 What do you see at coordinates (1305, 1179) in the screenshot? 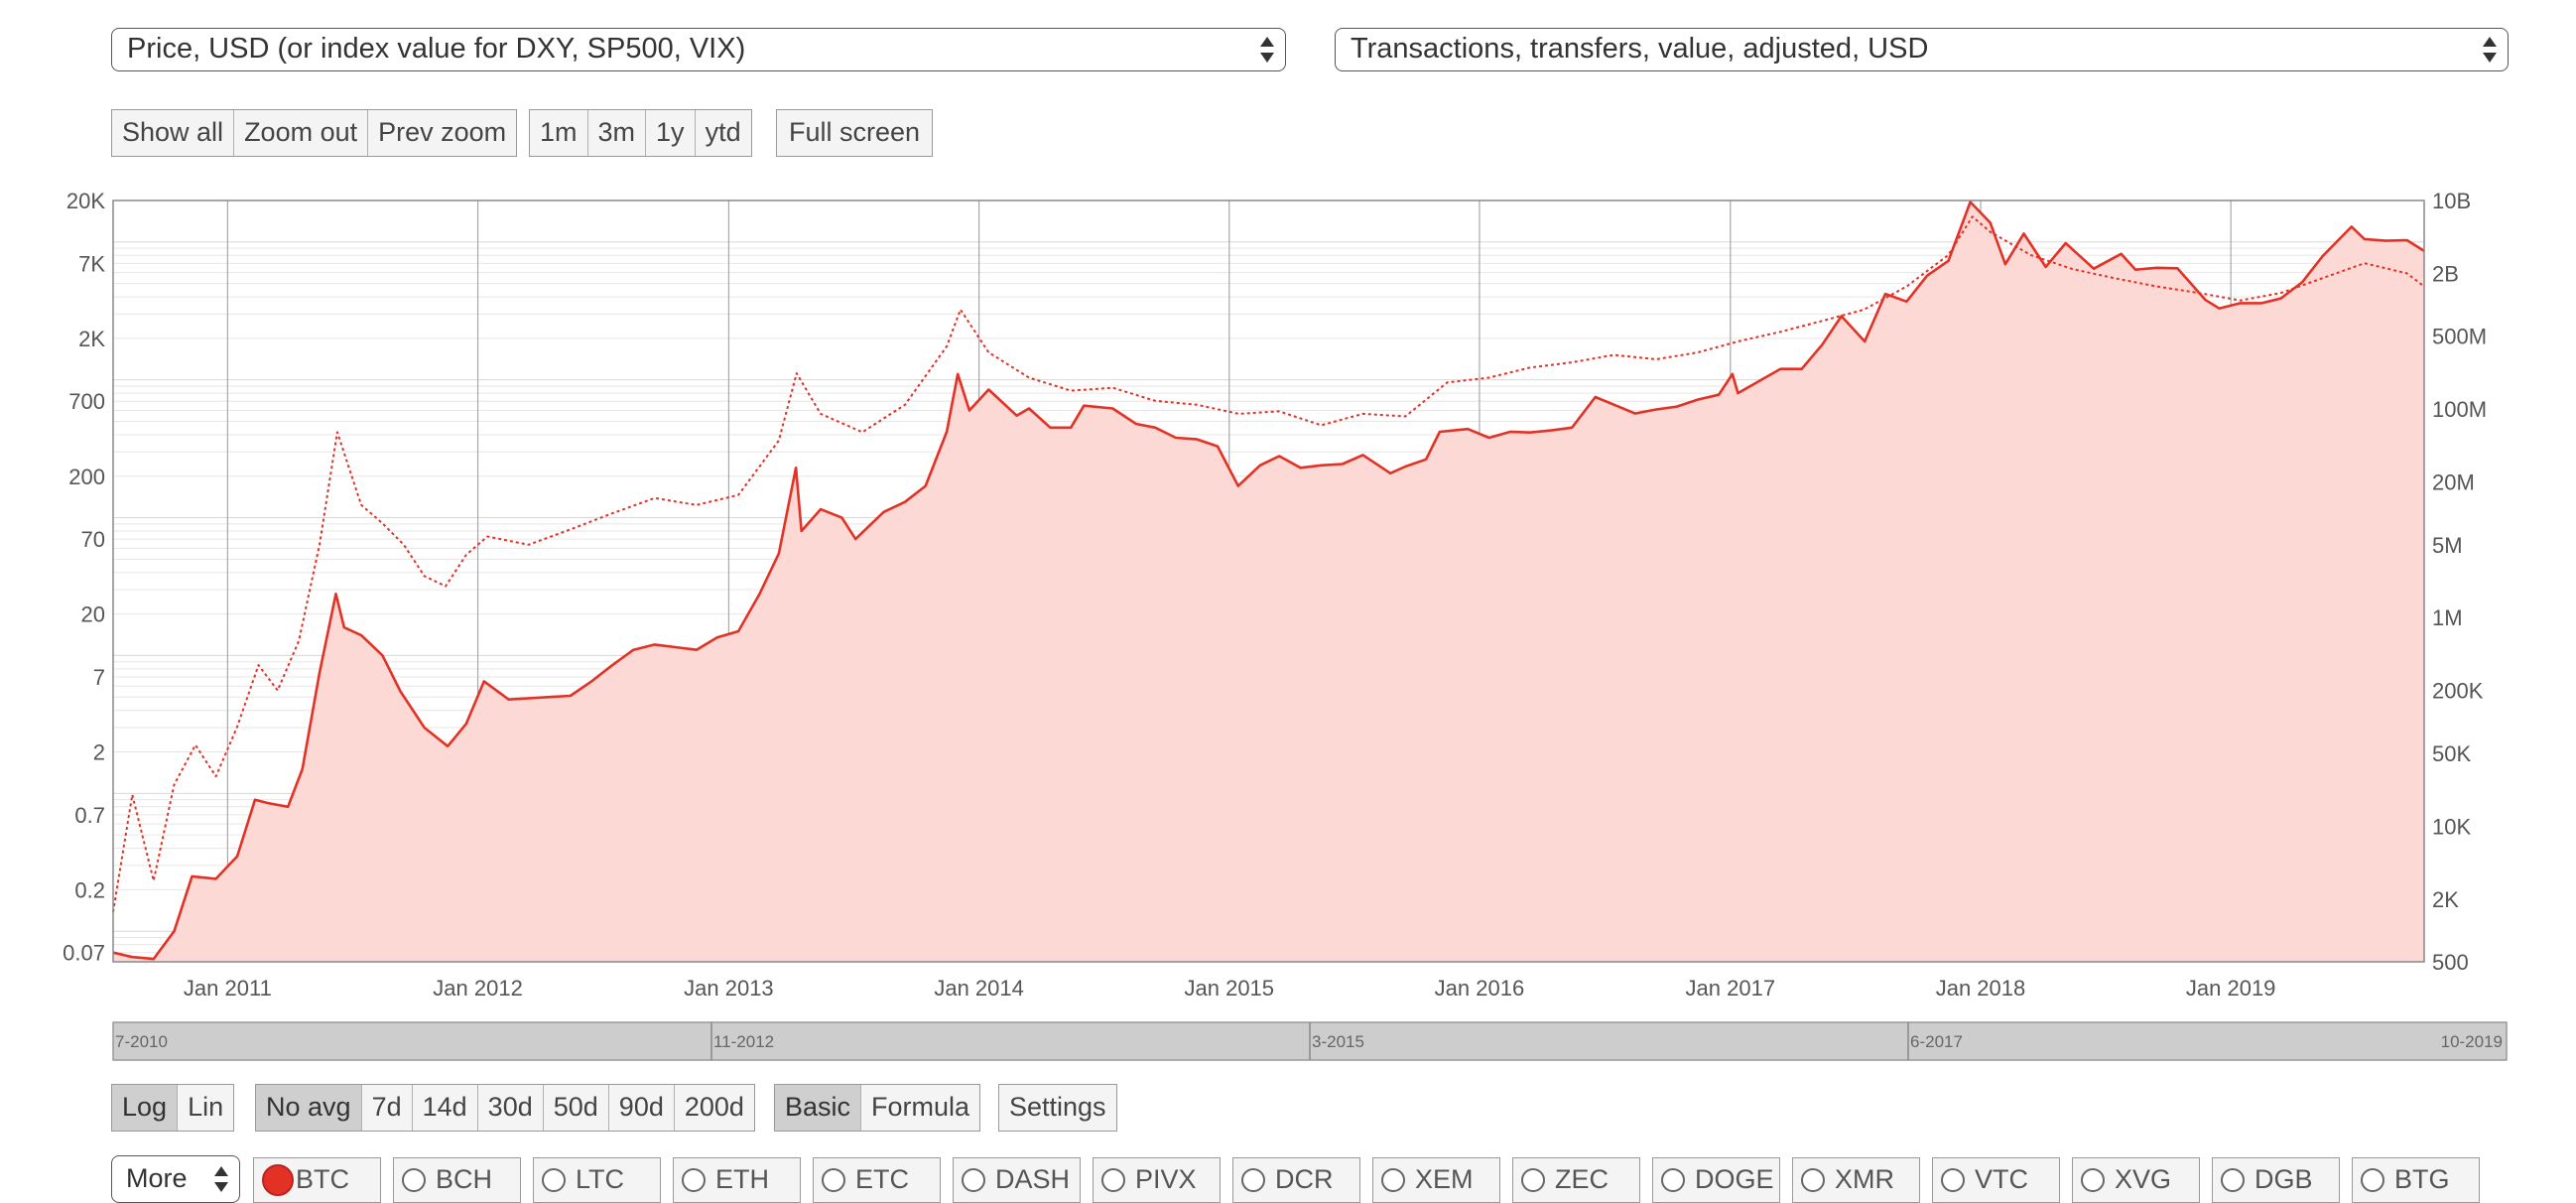
I see `coin-label: DCR` at bounding box center [1305, 1179].